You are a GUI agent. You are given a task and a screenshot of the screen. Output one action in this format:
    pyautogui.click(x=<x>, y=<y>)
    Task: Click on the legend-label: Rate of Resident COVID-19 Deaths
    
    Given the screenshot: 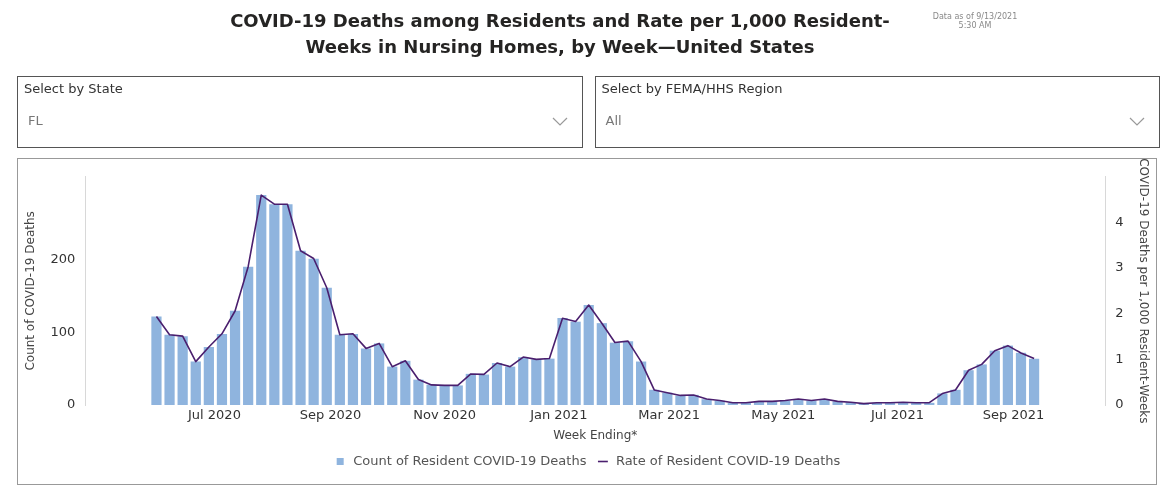 What is the action you would take?
    pyautogui.click(x=728, y=460)
    